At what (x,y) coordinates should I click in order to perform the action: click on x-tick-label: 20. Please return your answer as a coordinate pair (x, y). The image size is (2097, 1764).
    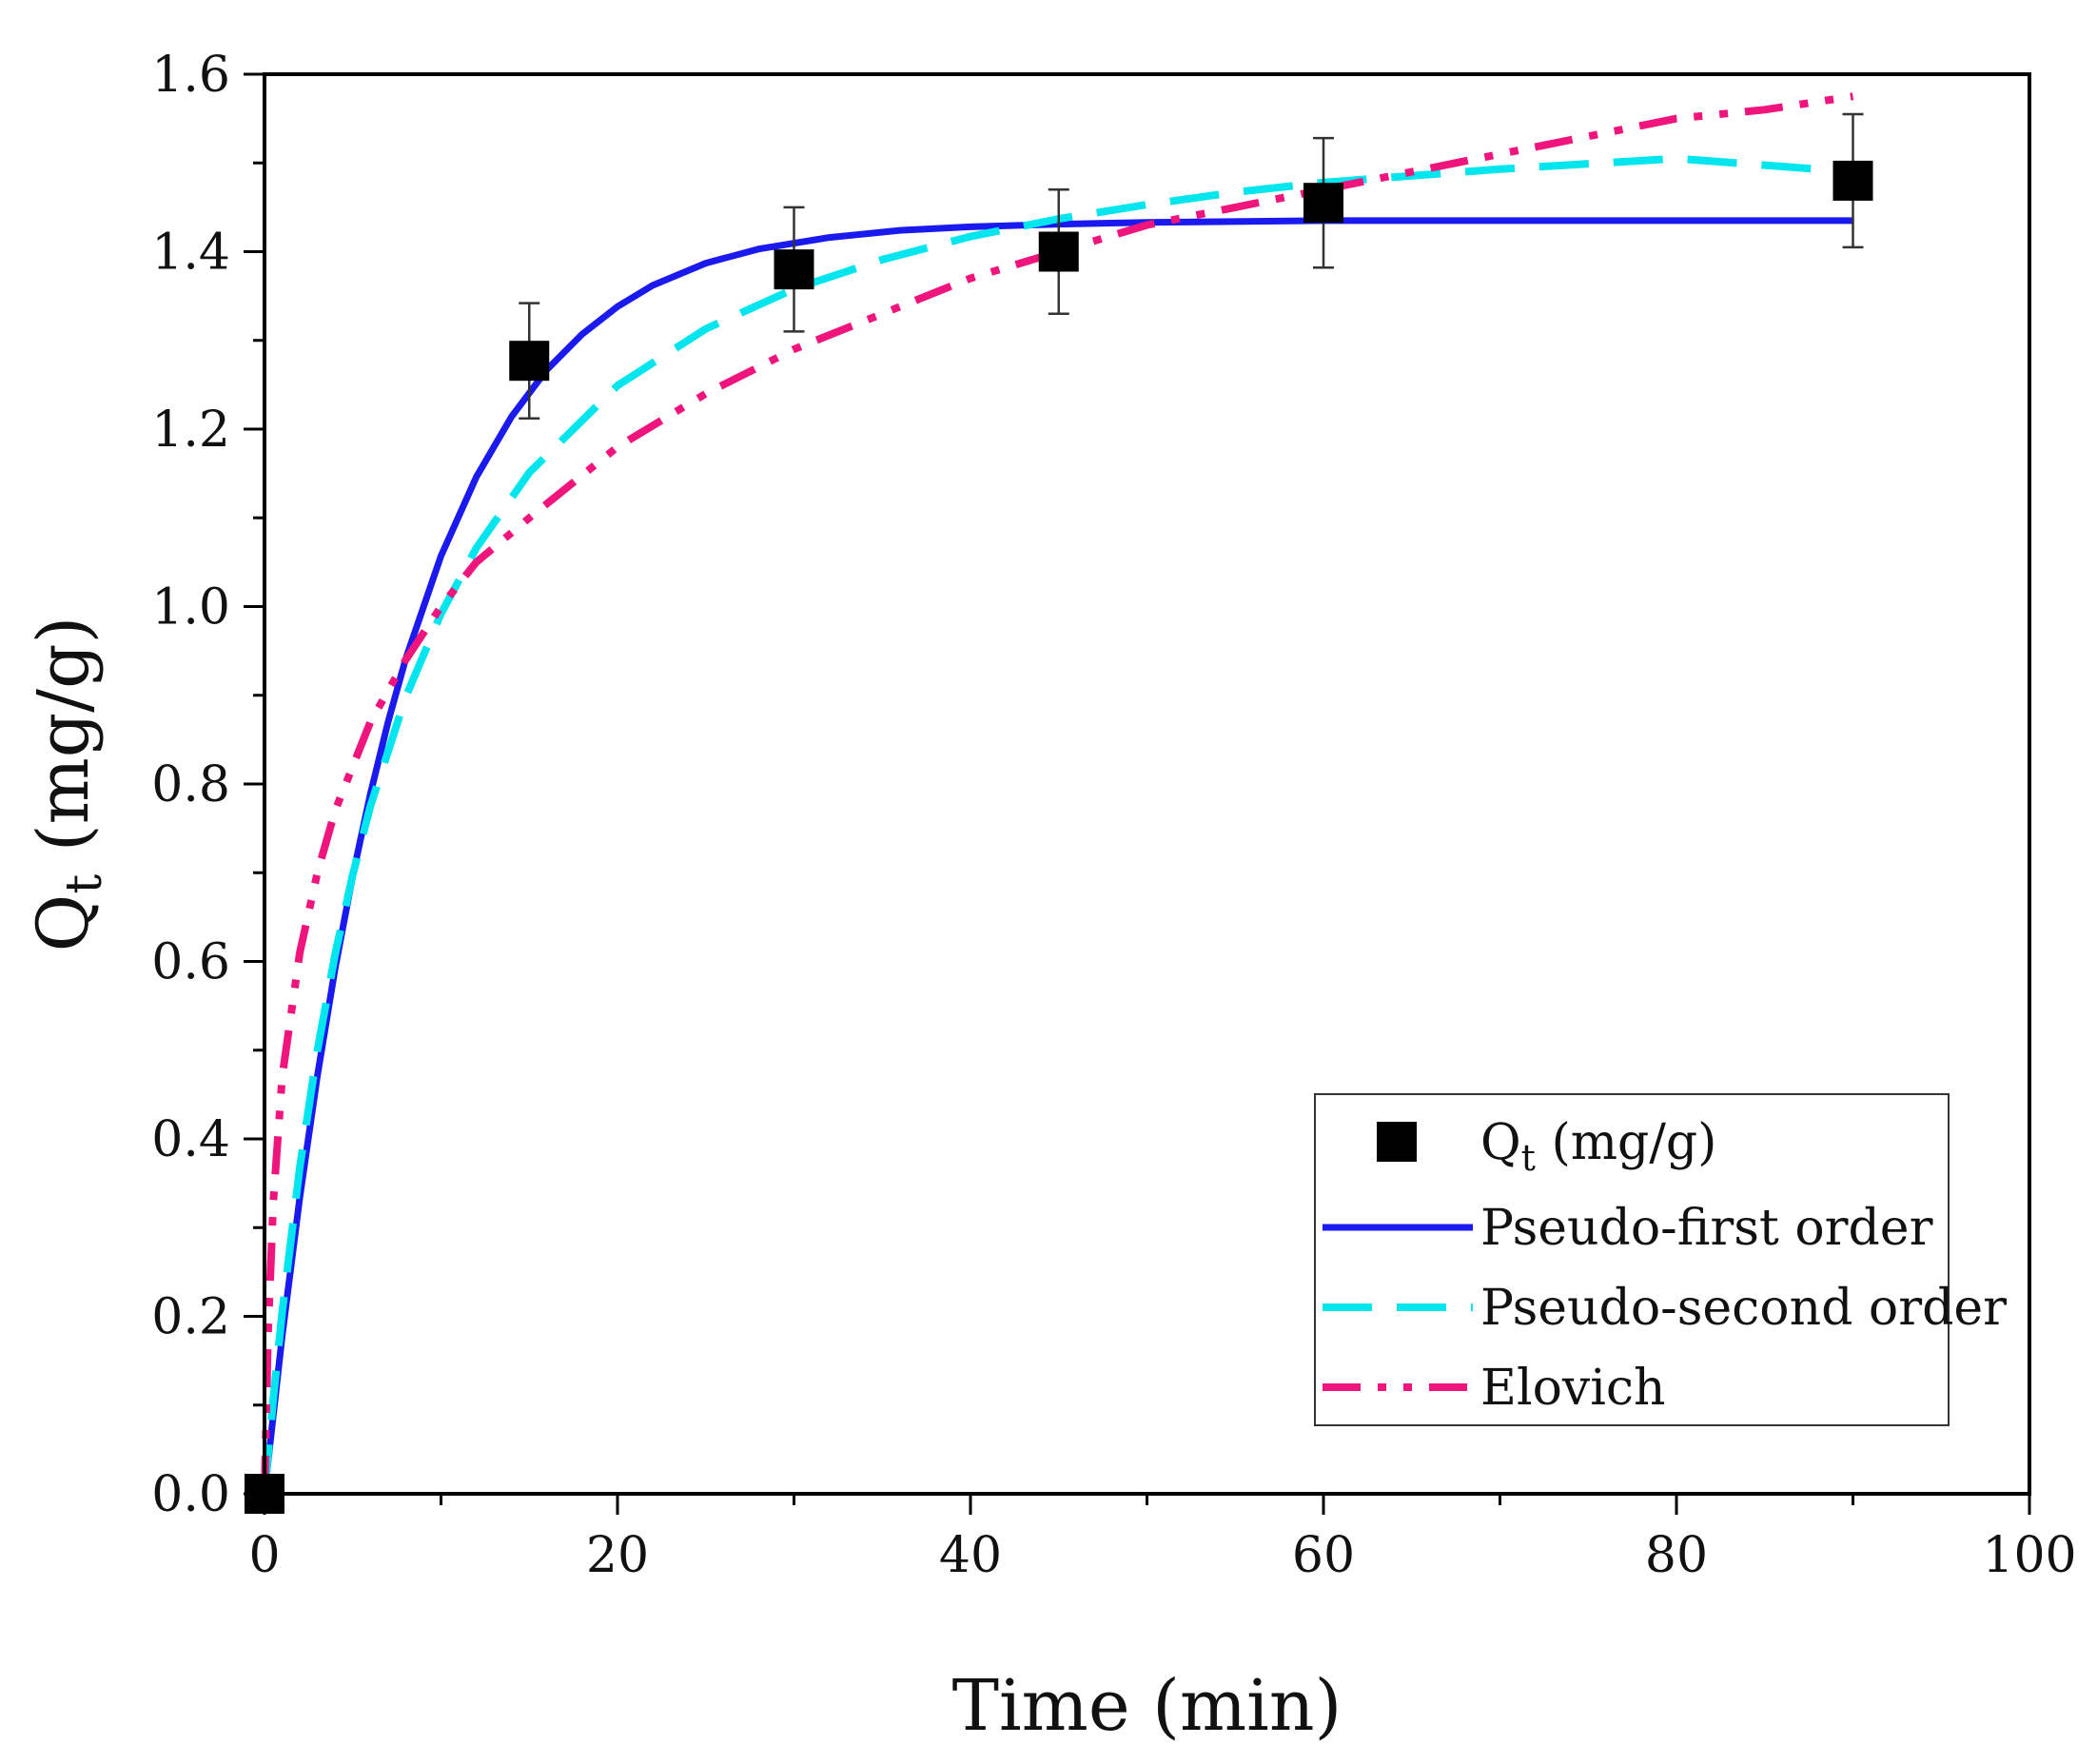
    Looking at the image, I should click on (617, 1555).